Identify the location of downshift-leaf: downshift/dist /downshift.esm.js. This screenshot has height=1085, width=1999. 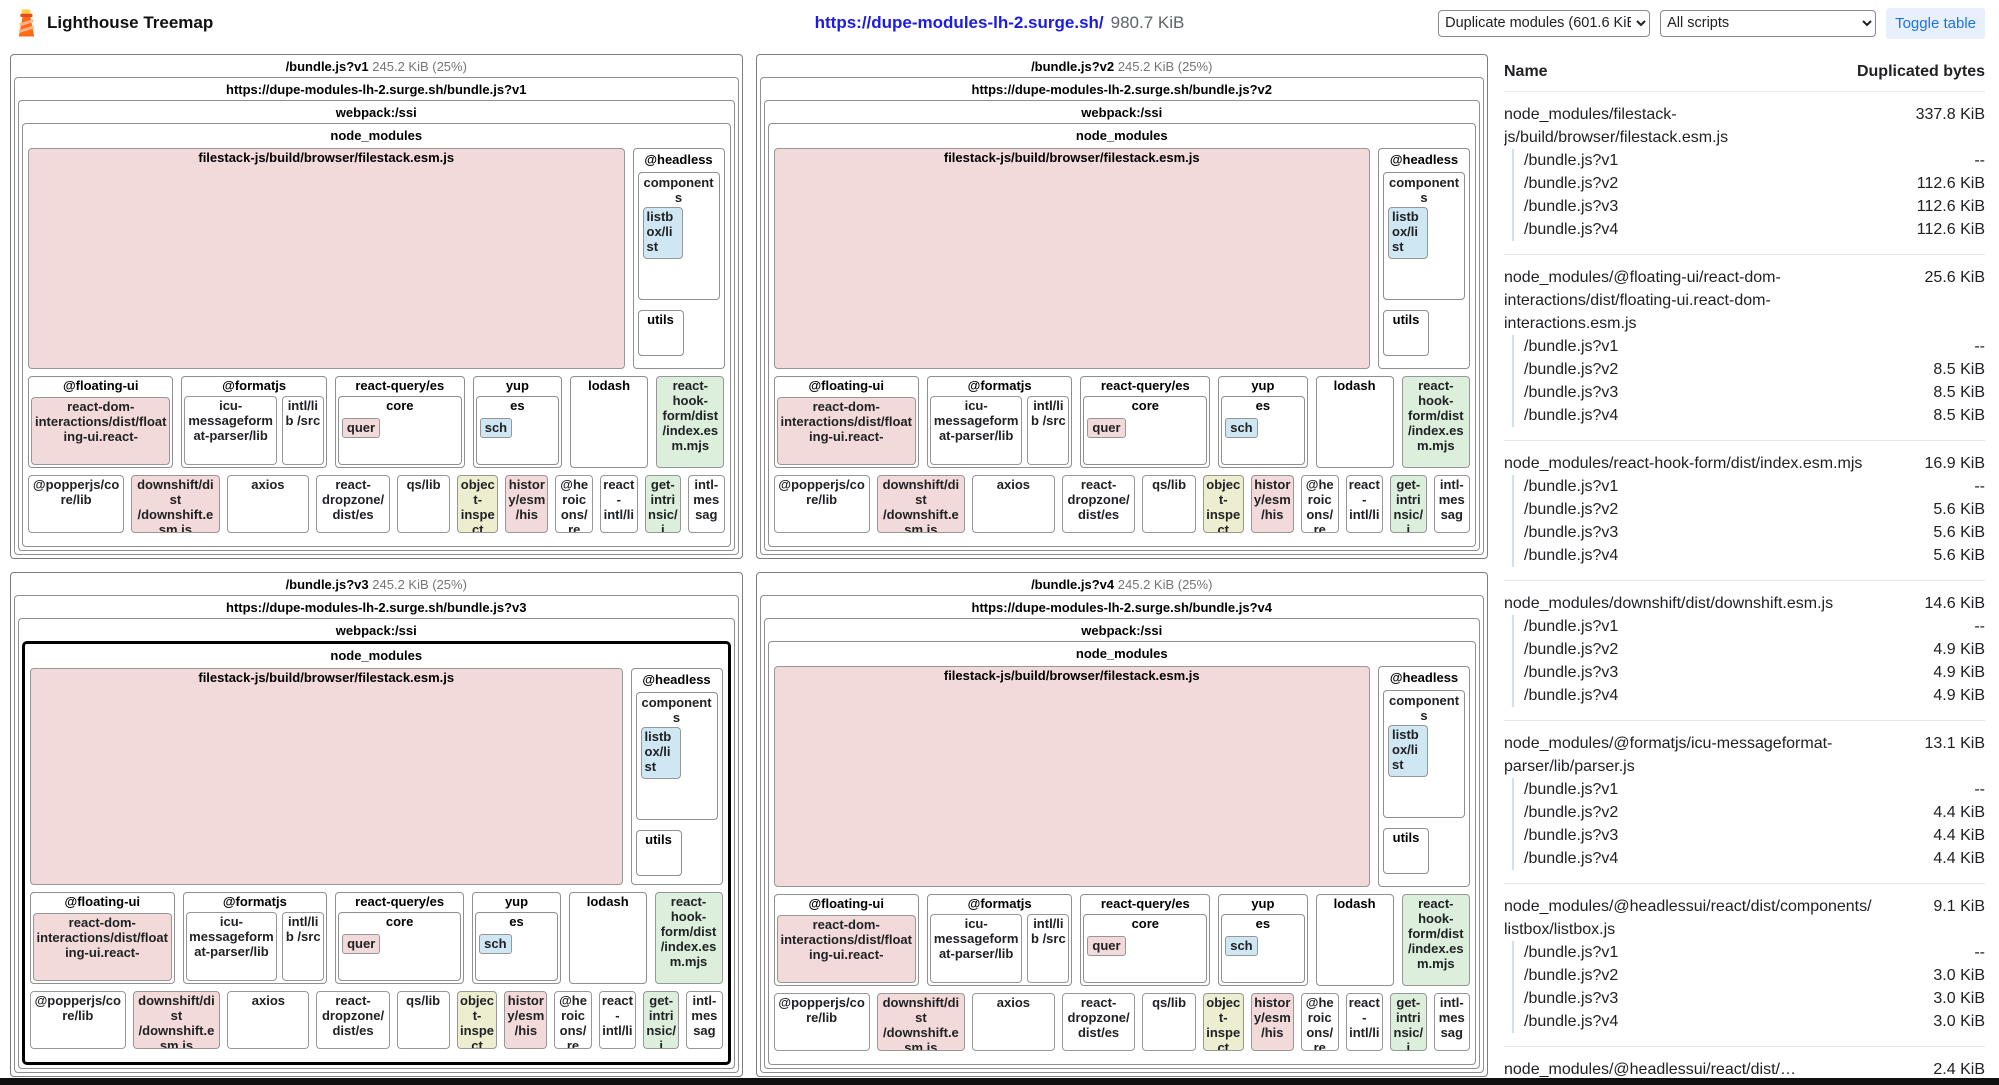
(175, 504).